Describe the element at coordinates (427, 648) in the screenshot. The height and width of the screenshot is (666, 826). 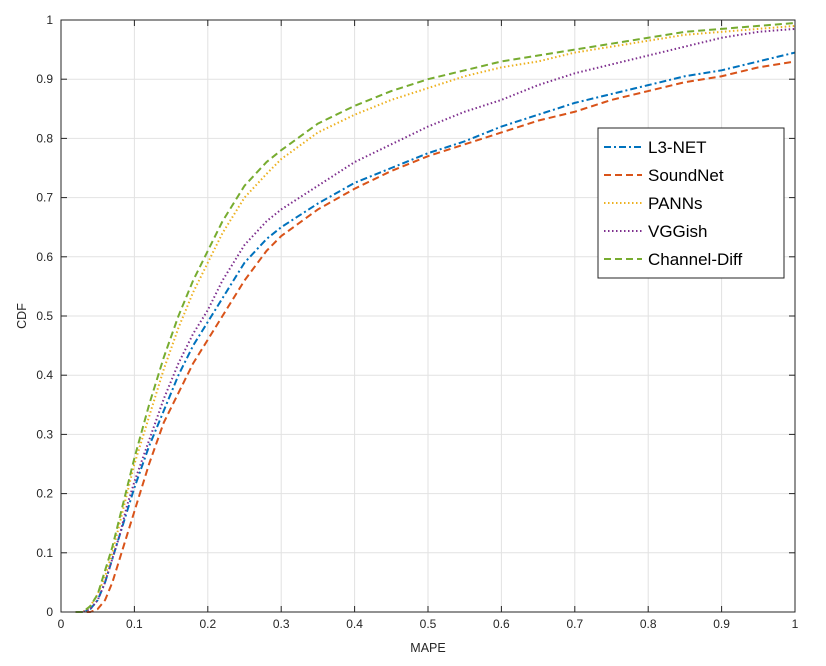
I see `x-axis-label: MAPE` at that location.